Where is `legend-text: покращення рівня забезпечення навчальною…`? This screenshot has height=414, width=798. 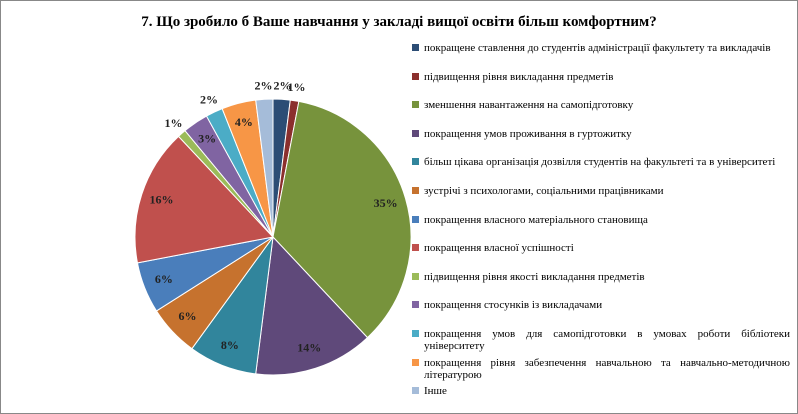 legend-text: покращення рівня забезпечення навчальною… is located at coordinates (607, 368).